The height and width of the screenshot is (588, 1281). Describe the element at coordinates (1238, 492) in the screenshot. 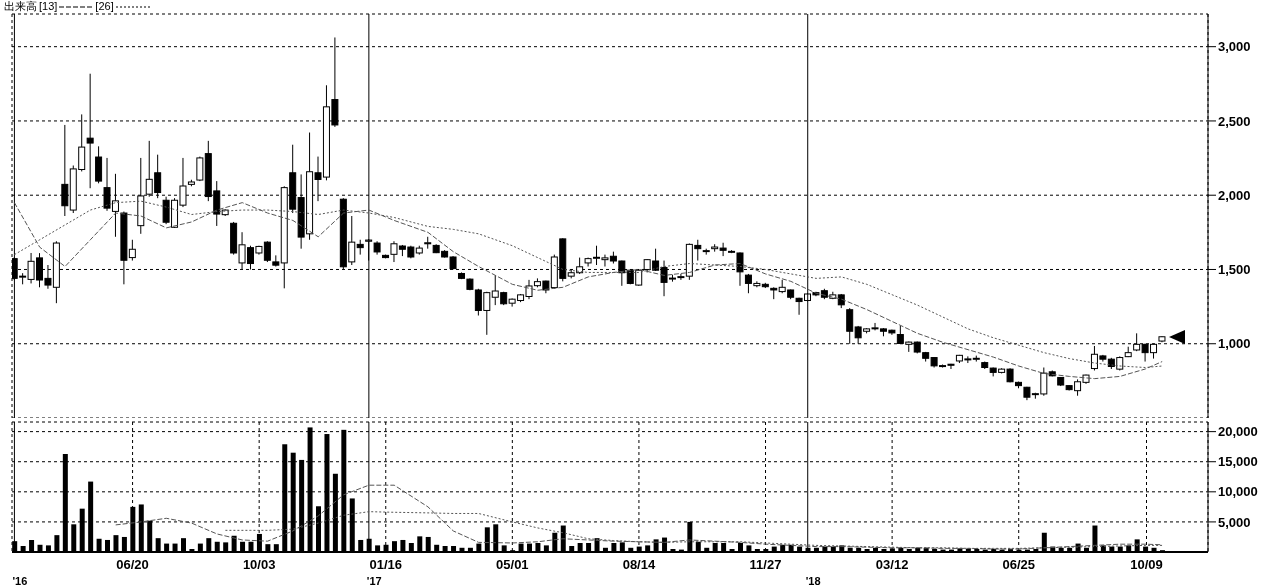

I see `y-tick-label: 10,000` at that location.